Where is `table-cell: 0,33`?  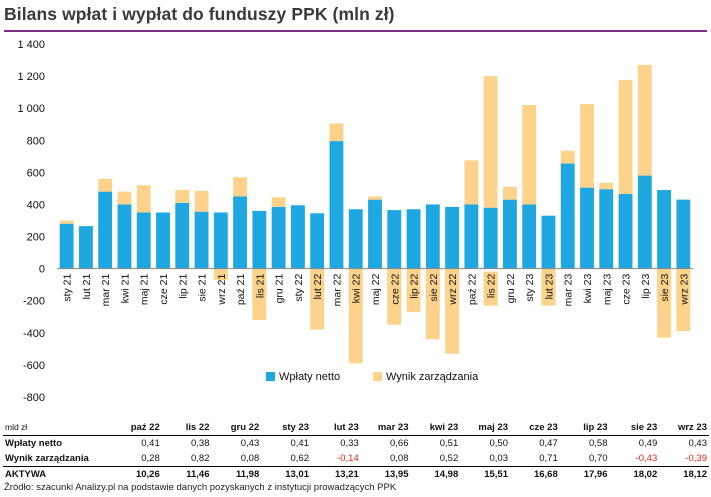
table-cell: 0,33 is located at coordinates (336, 443).